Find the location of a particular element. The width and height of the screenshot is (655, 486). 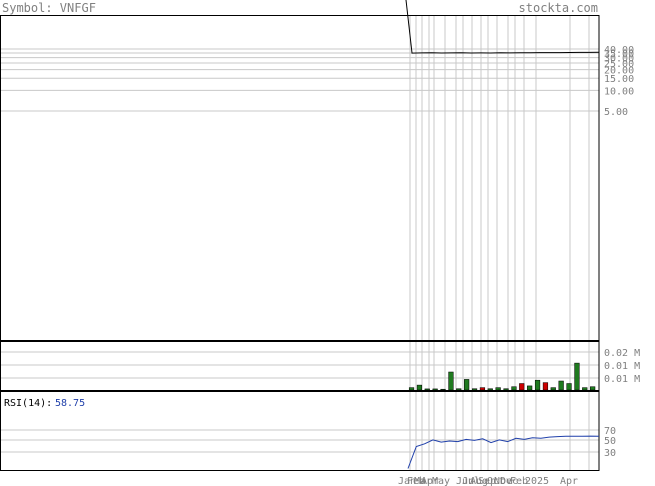

volume-tick-label: 0.02 M is located at coordinates (622, 353).